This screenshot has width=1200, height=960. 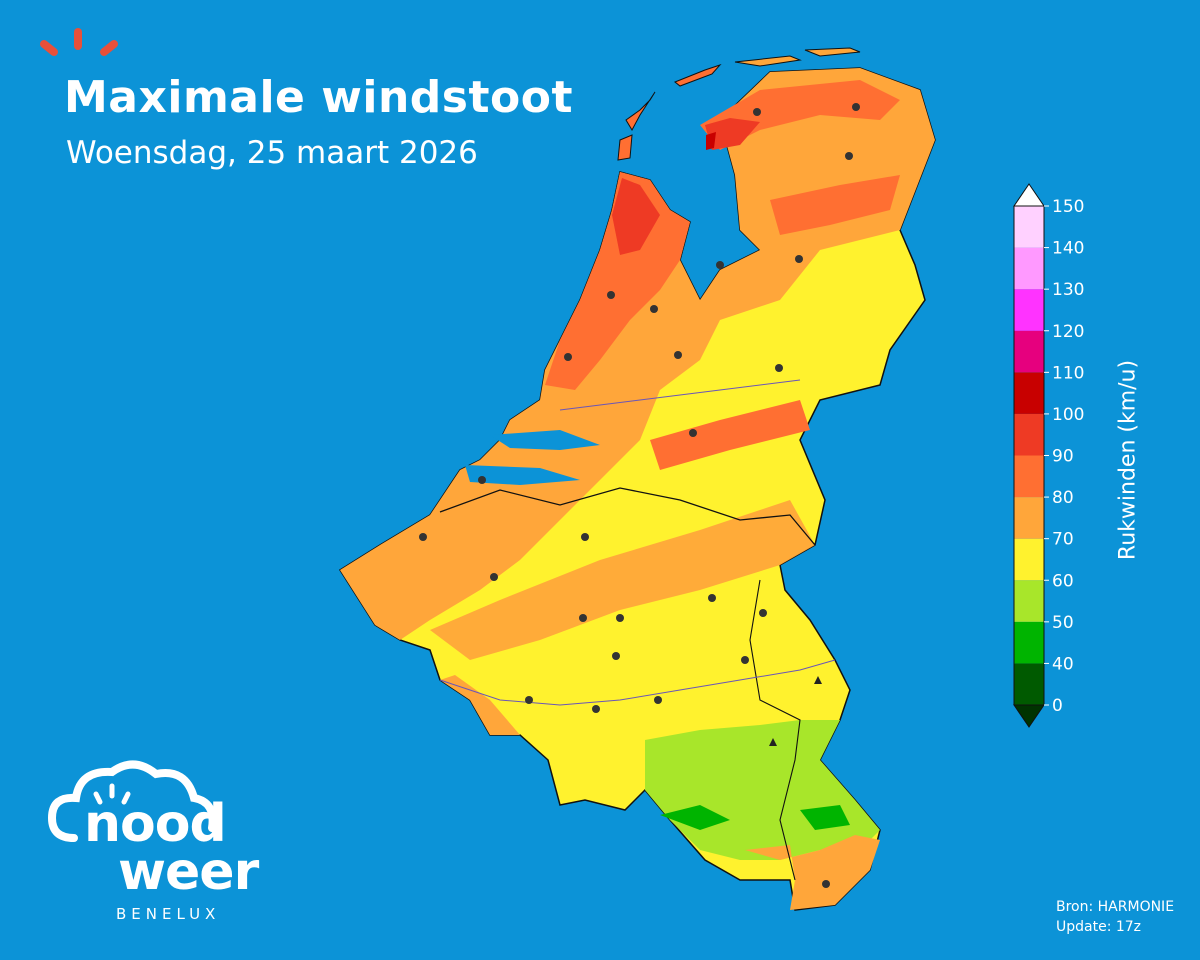 I want to click on source-info: Bron: HARMONIE Update: 17z, so click(x=1115, y=917).